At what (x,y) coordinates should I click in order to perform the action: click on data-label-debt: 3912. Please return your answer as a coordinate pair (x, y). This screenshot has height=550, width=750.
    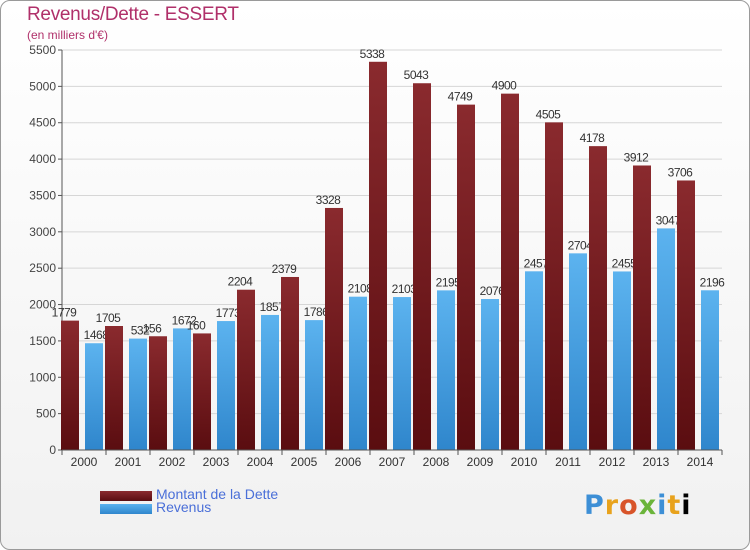
    Looking at the image, I should click on (637, 157).